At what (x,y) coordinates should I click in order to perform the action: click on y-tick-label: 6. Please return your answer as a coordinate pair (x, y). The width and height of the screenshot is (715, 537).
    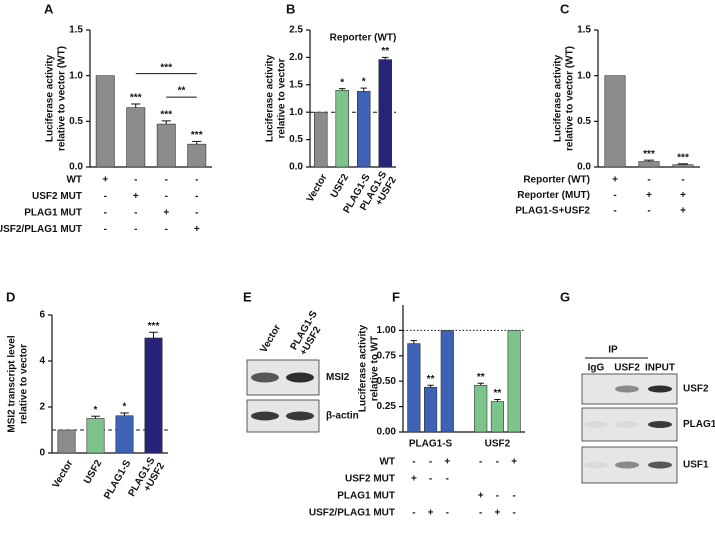
    Looking at the image, I should click on (42, 315).